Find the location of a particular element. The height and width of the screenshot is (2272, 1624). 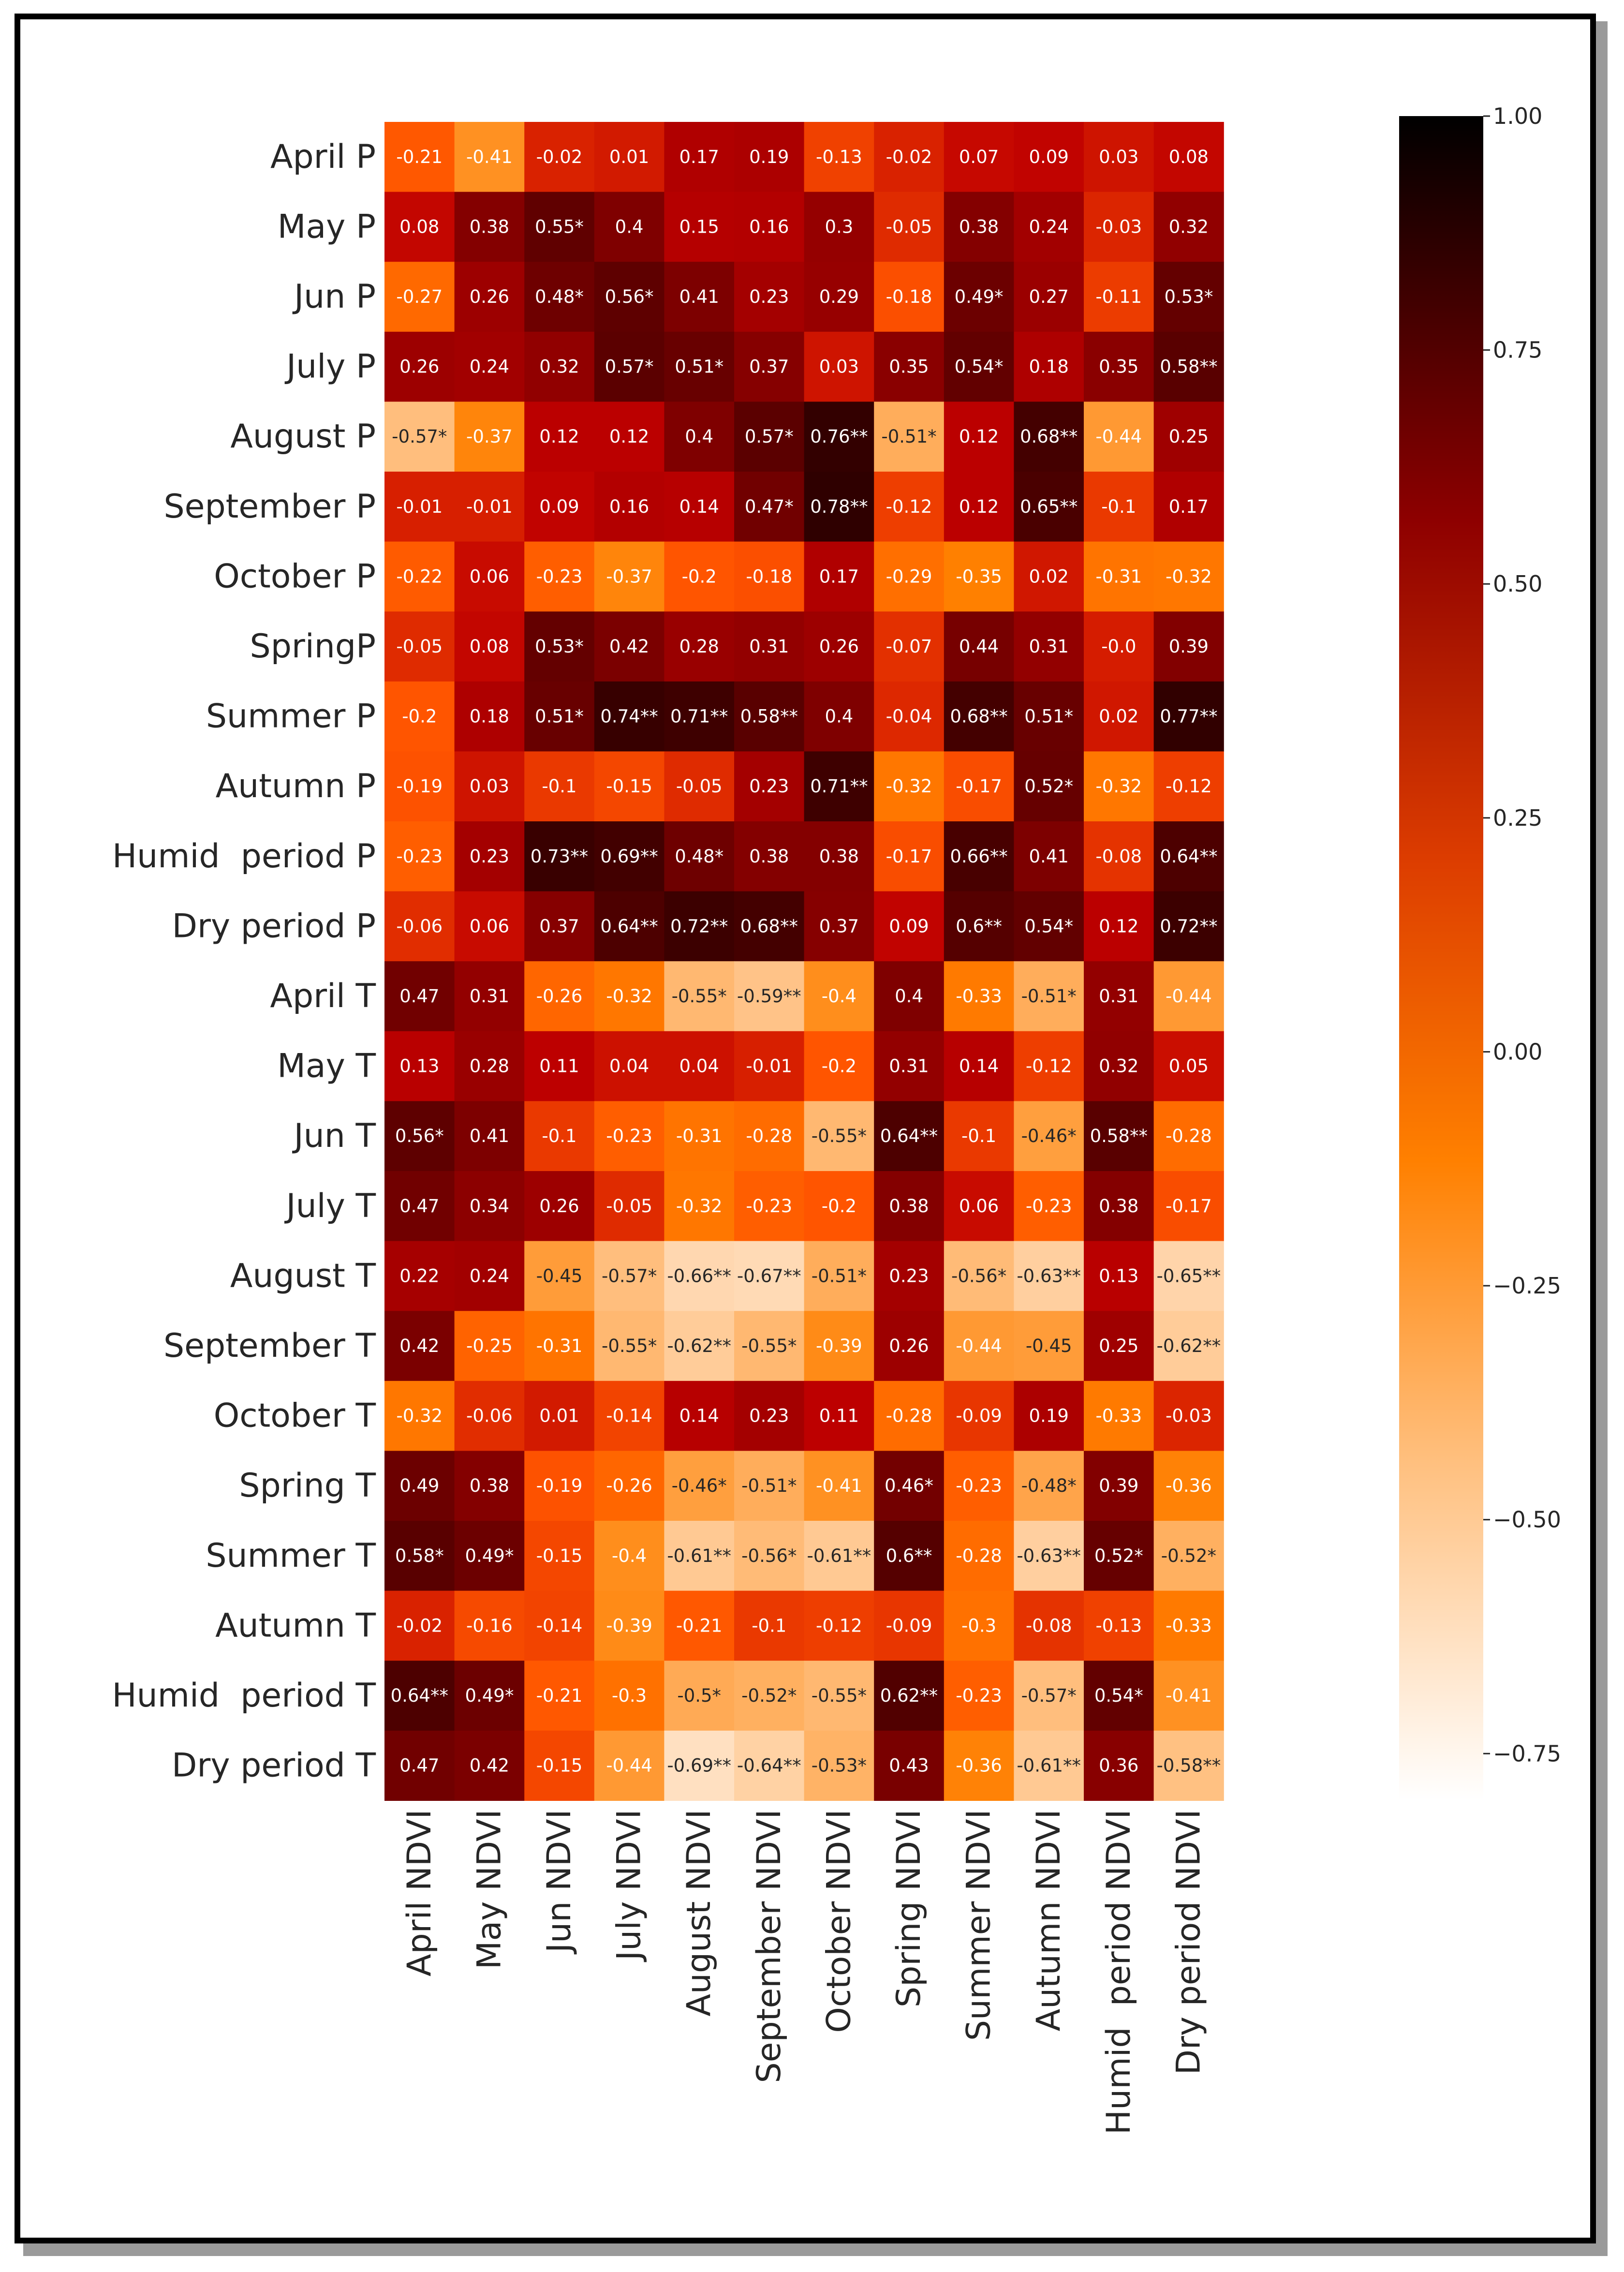

cell-value-label: -0.01 is located at coordinates (769, 1066).